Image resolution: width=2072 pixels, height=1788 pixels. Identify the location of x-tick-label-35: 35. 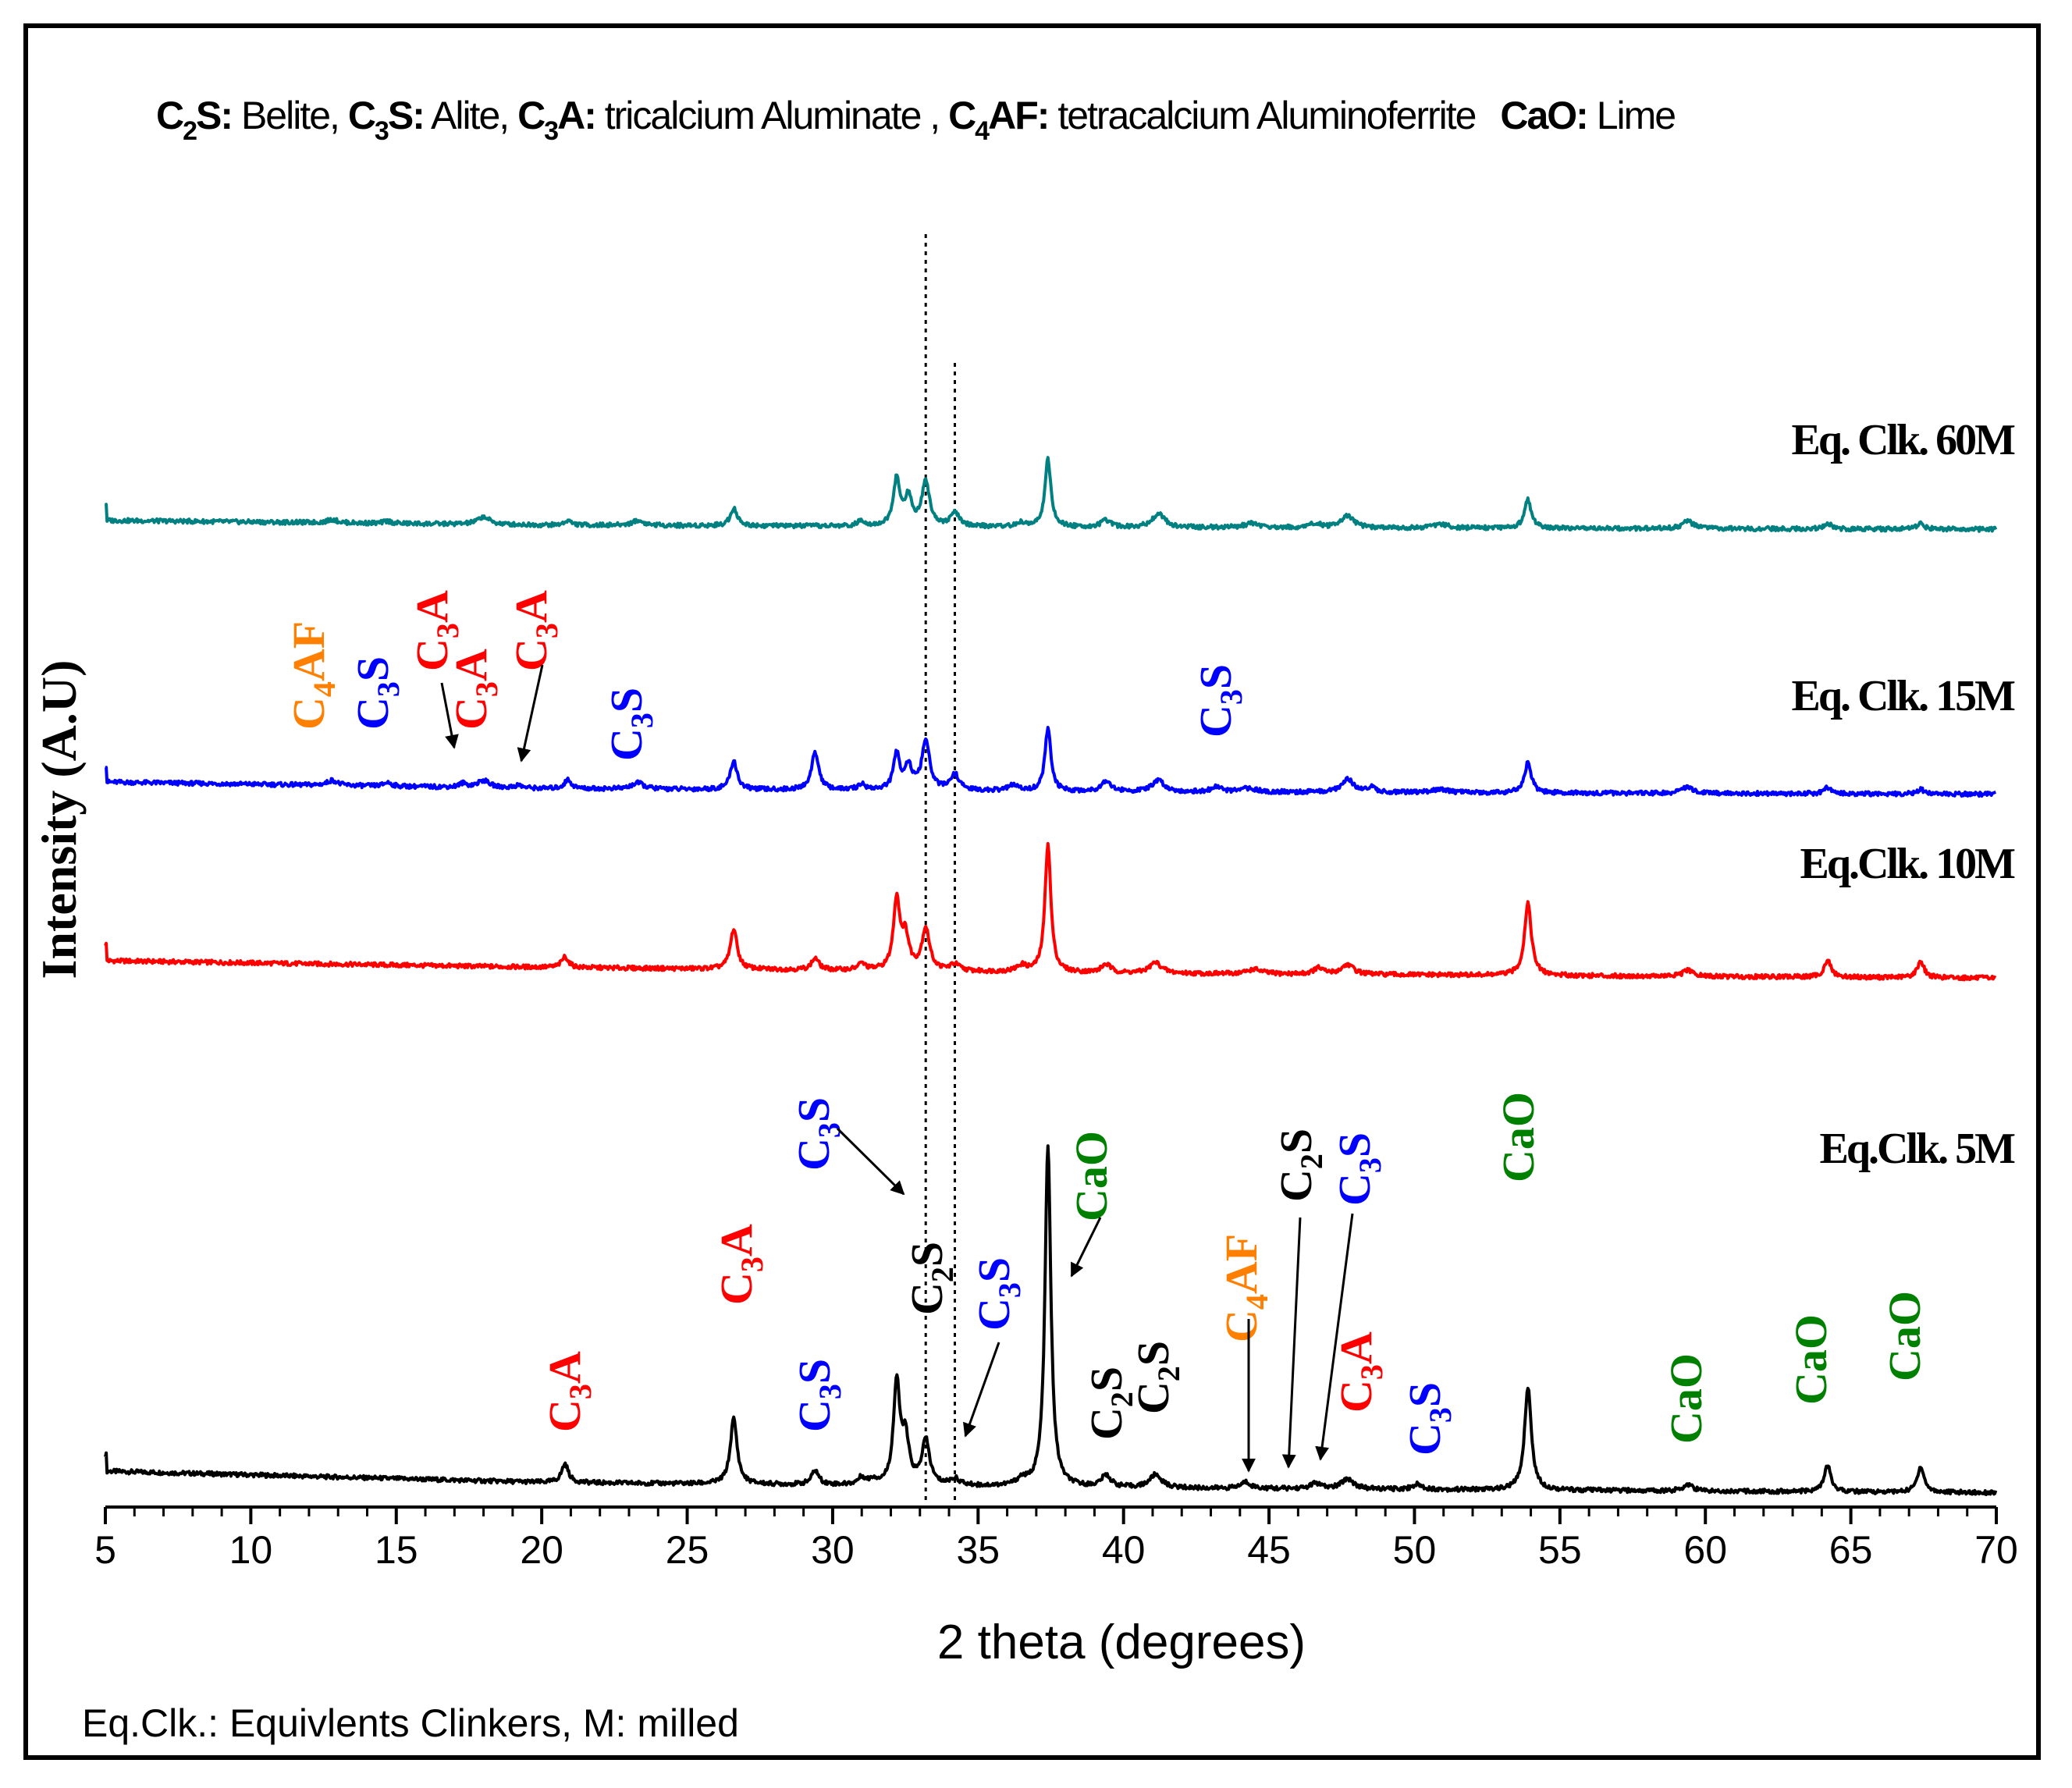
(978, 1550).